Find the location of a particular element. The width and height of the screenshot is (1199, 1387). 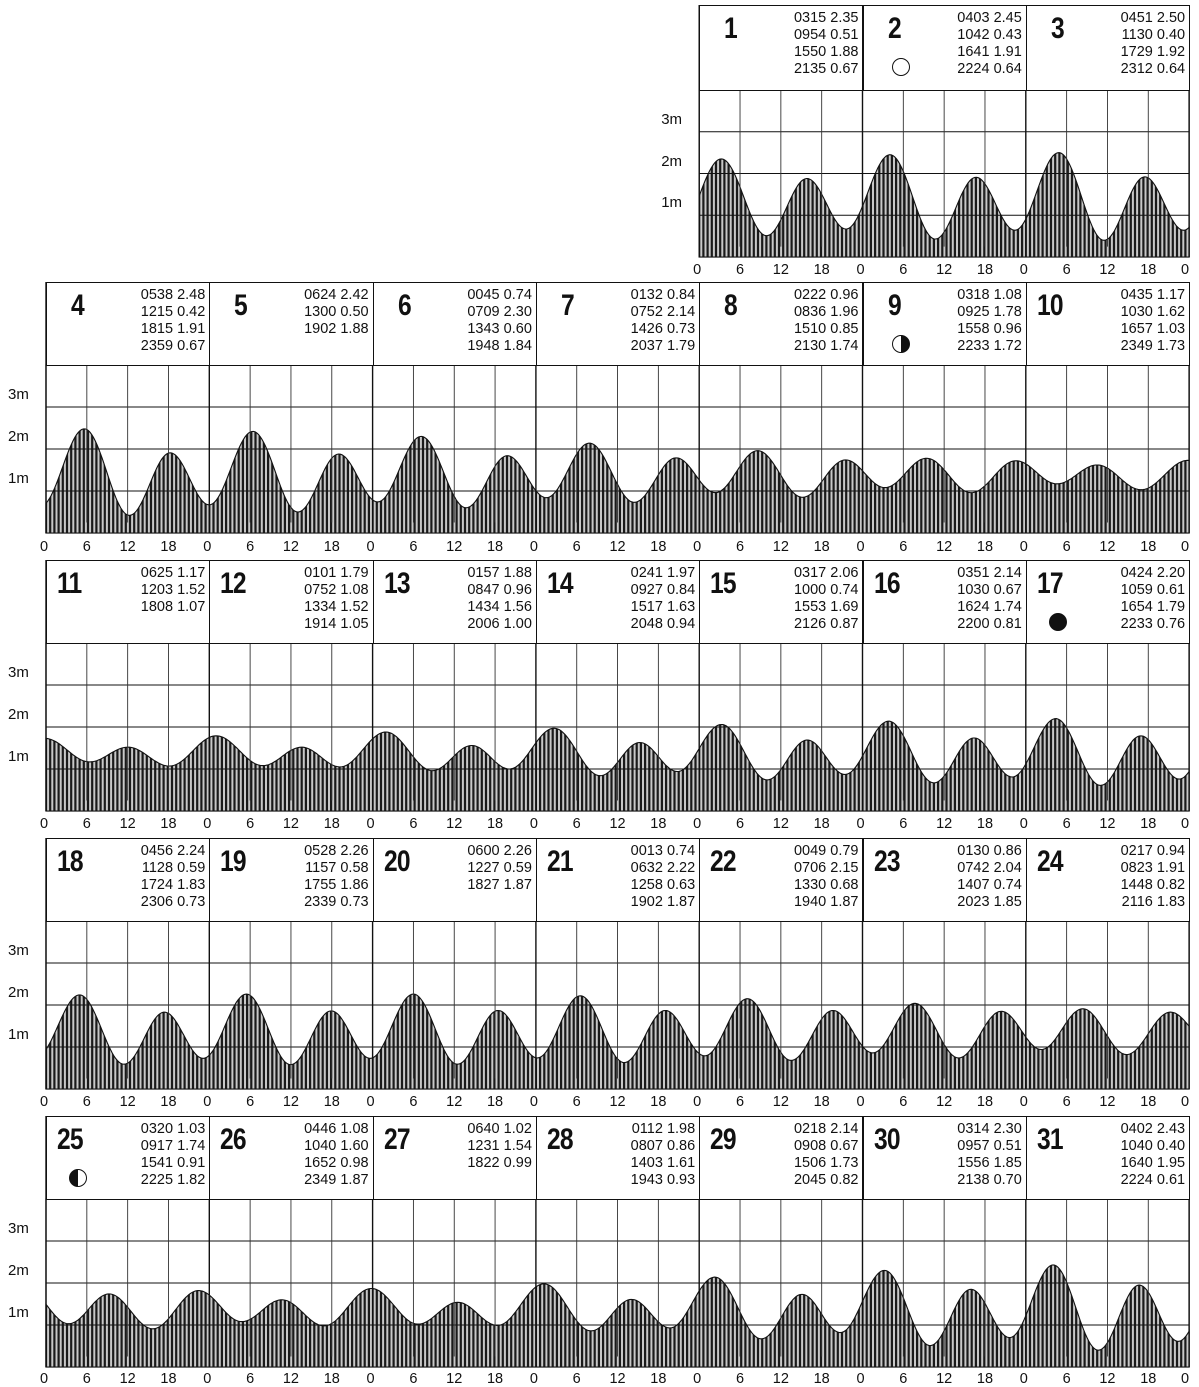

tide-time: 0451 is located at coordinates (1136, 18).